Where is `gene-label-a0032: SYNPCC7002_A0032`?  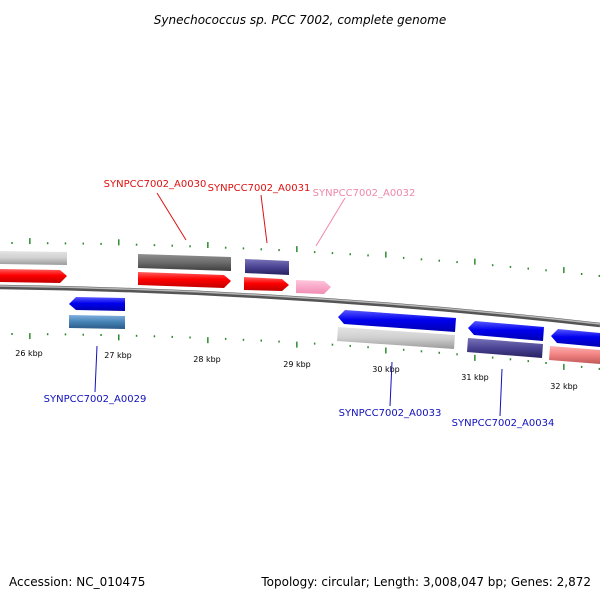
gene-label-a0032: SYNPCC7002_A0032 is located at coordinates (364, 193).